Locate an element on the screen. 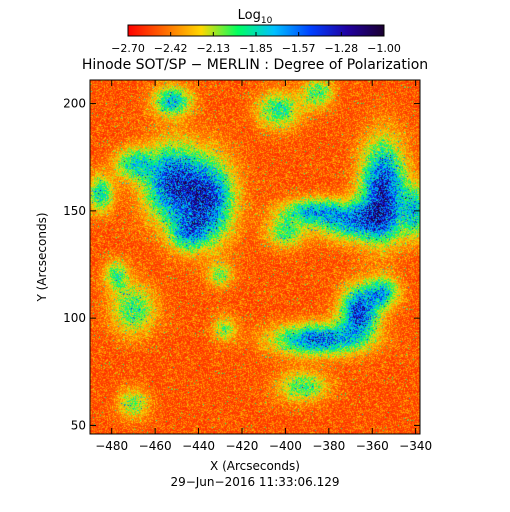  colorbar-tick-label: −1.85 is located at coordinates (256, 48).